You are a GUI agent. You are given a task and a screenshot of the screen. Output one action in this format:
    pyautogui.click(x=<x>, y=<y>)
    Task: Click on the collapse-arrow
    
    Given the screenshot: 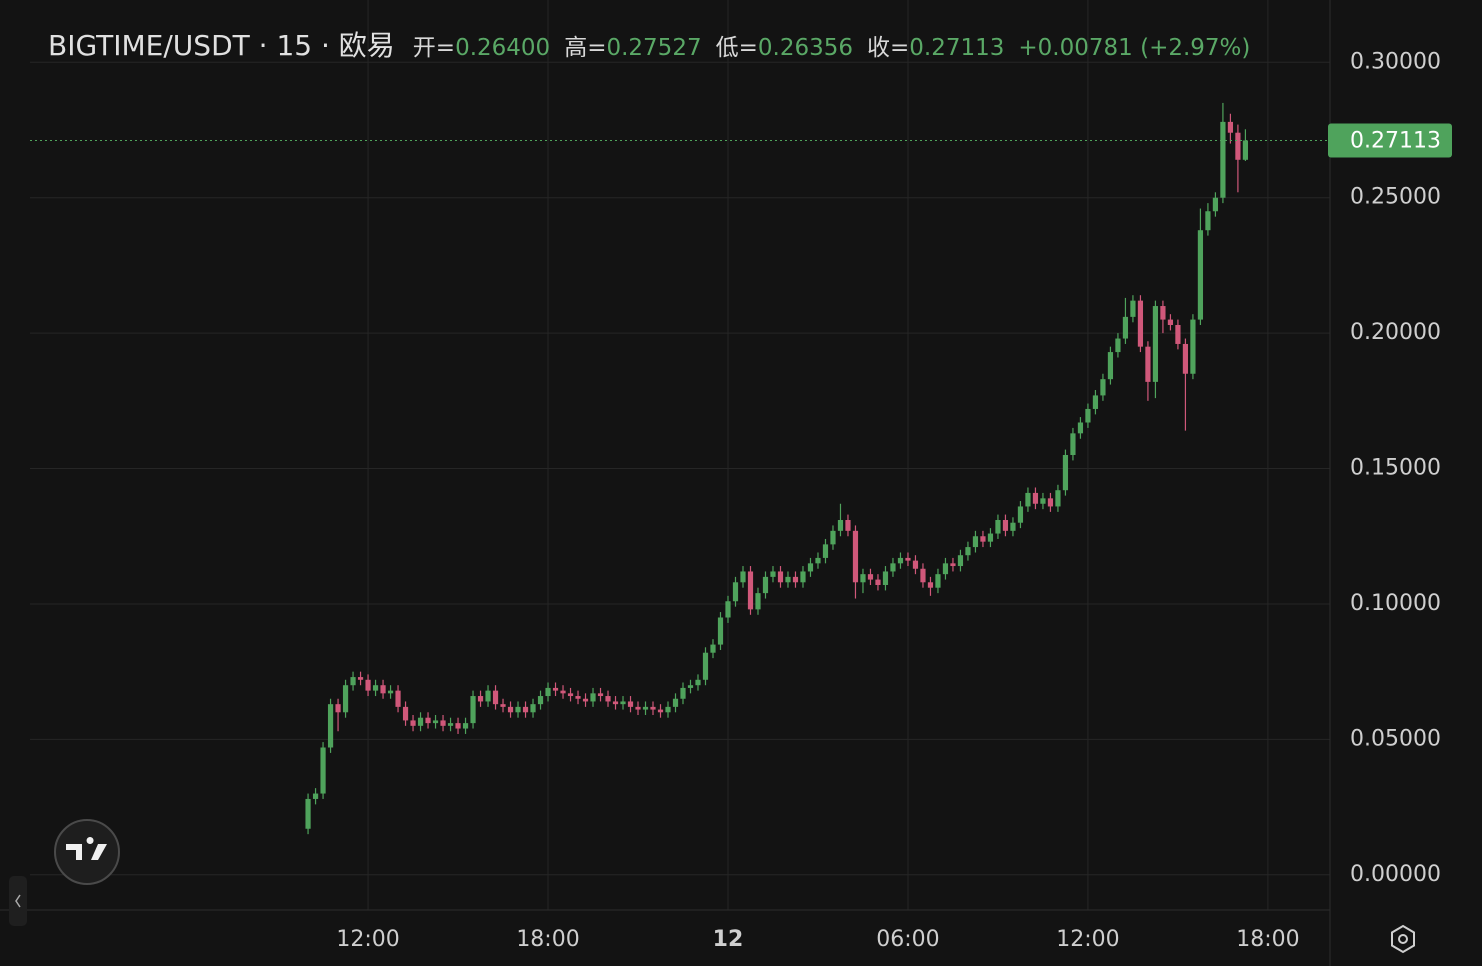 What is the action you would take?
    pyautogui.click(x=18, y=901)
    